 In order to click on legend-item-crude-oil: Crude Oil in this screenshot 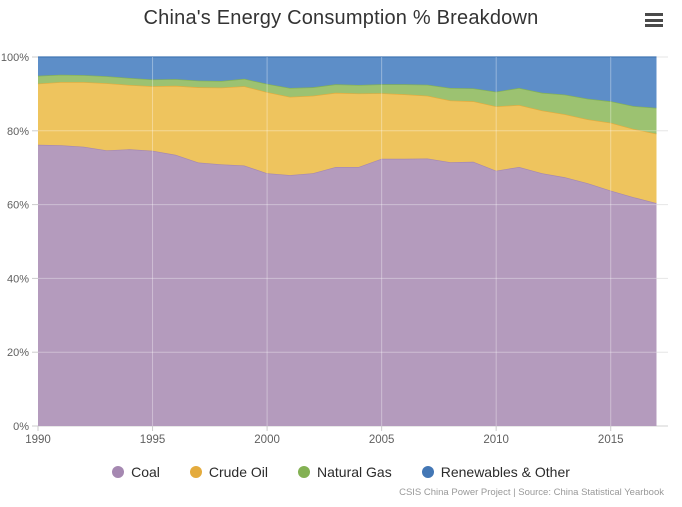, I will do `click(229, 472)`.